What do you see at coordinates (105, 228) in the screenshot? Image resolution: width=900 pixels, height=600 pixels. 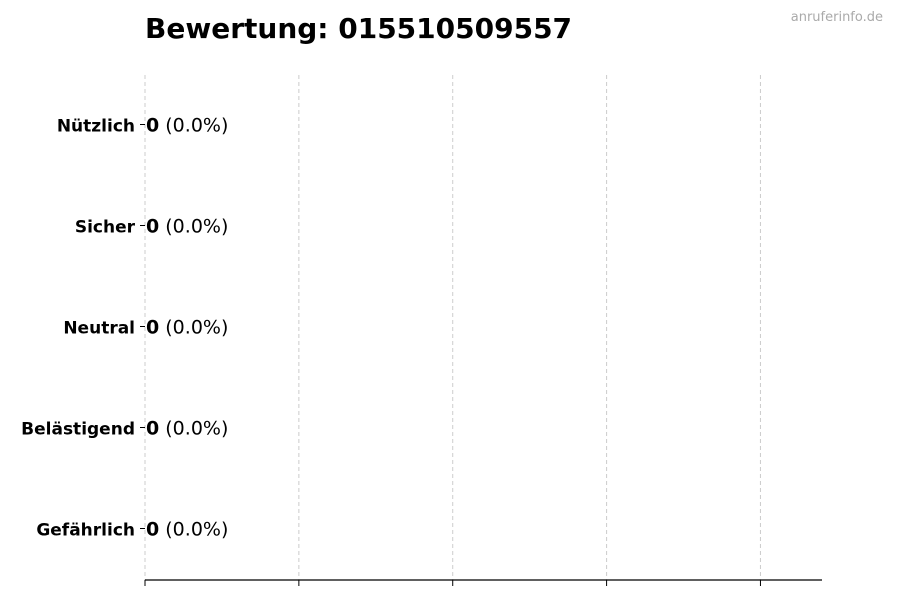 I see `y-tick-label: Sicher` at bounding box center [105, 228].